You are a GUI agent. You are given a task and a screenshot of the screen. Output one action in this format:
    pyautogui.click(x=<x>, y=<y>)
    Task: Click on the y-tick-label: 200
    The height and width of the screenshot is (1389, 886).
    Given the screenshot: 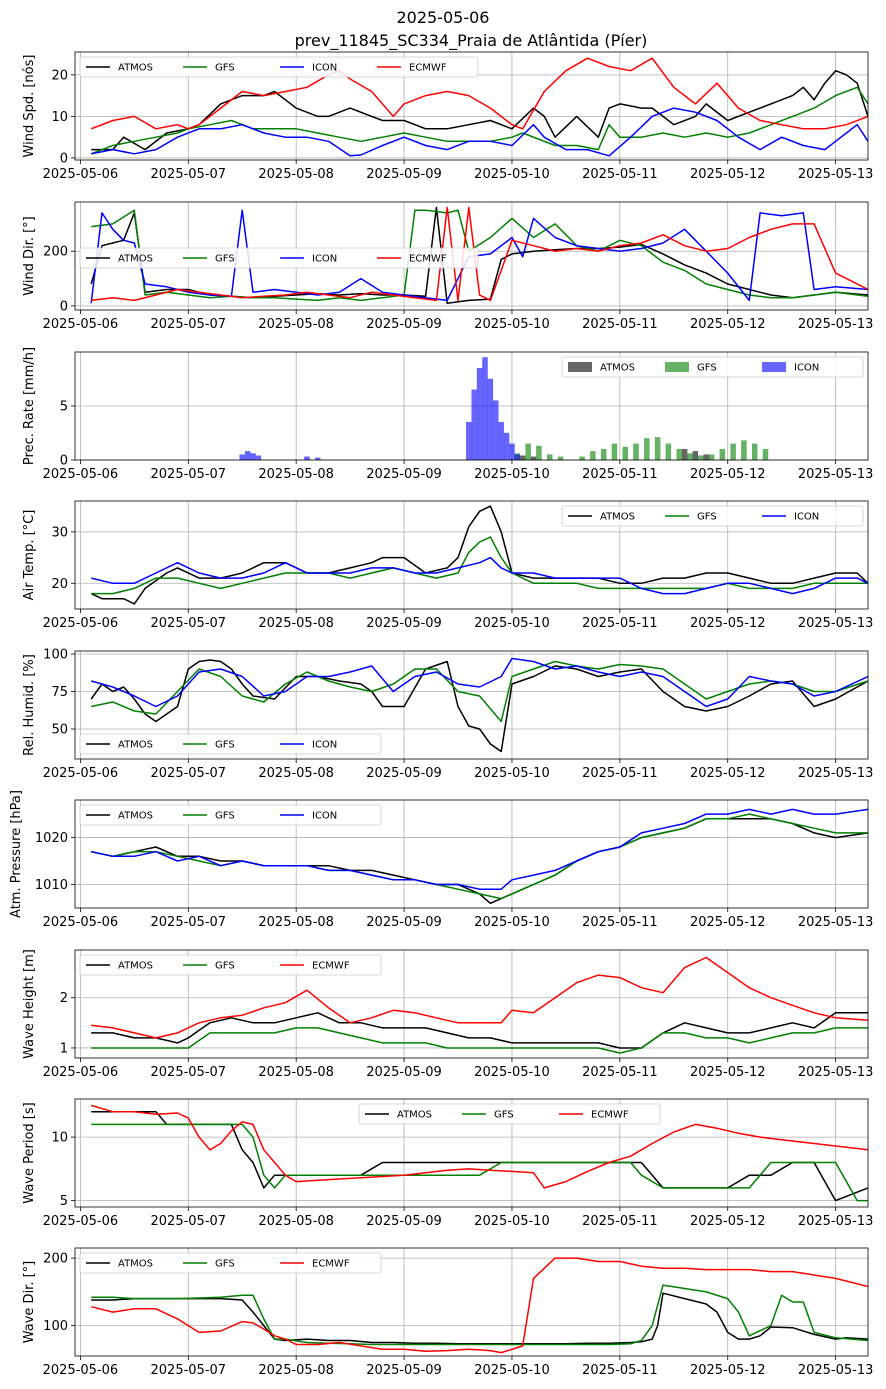 What is the action you would take?
    pyautogui.click(x=55, y=1259)
    